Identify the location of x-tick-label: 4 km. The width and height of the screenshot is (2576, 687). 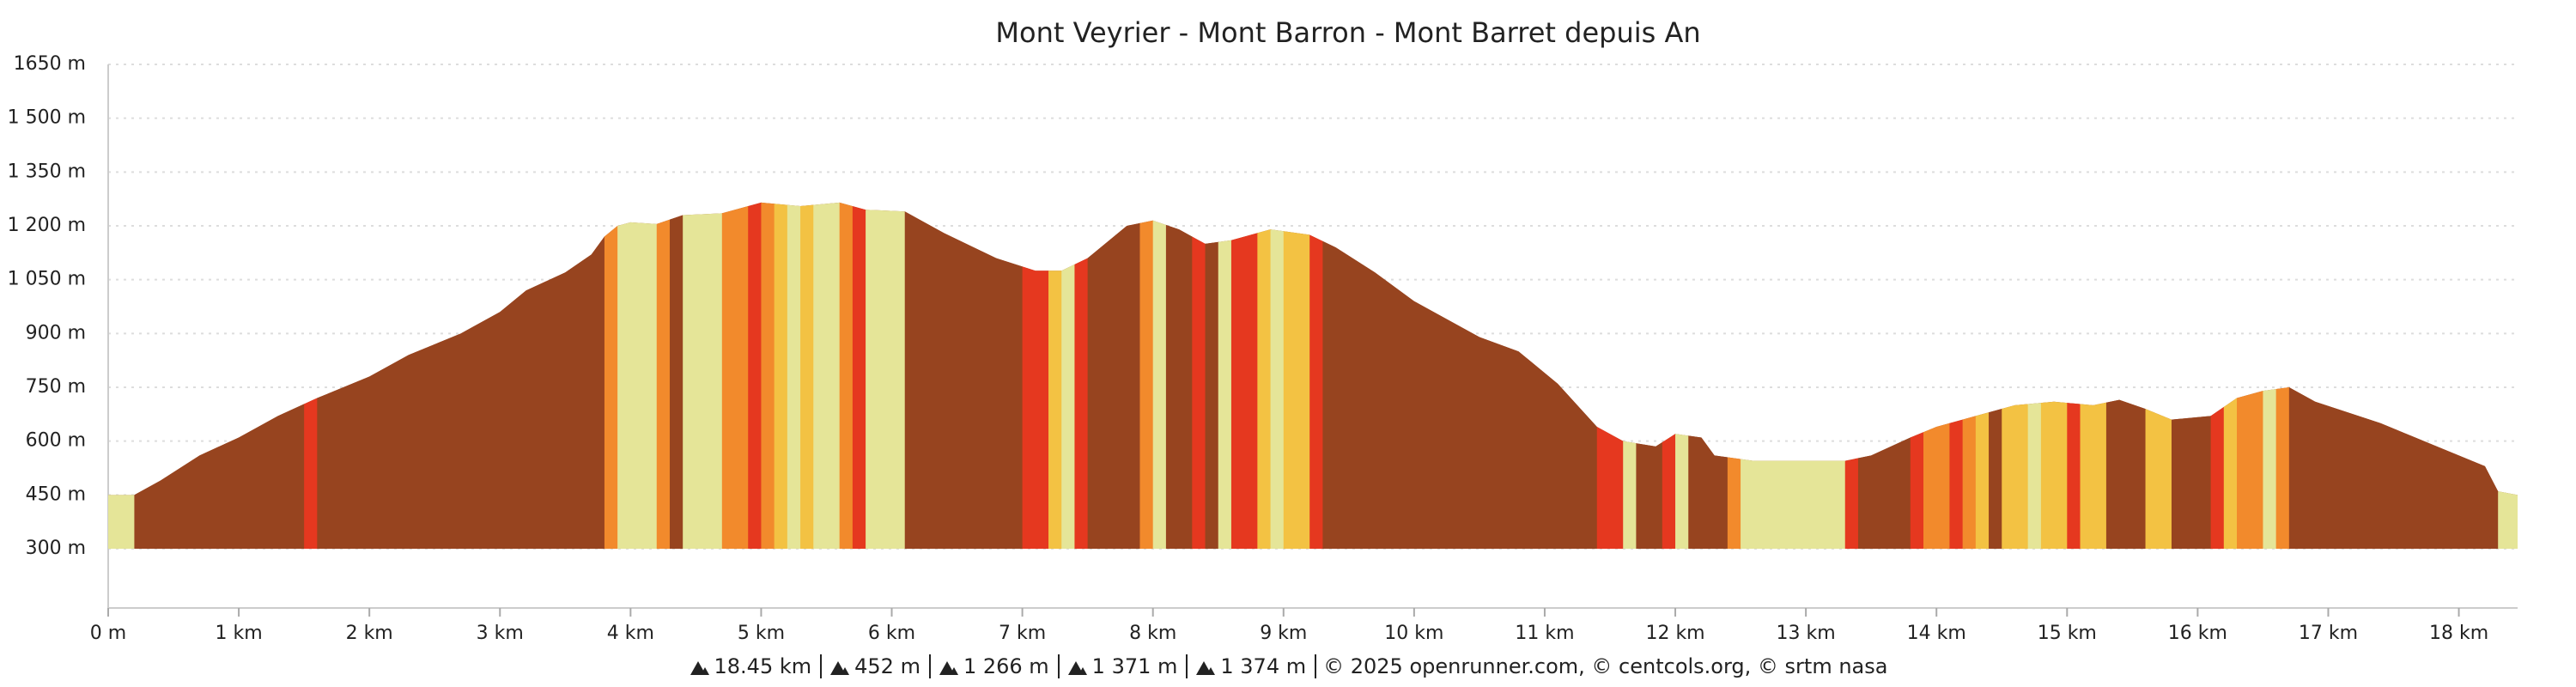
(630, 633).